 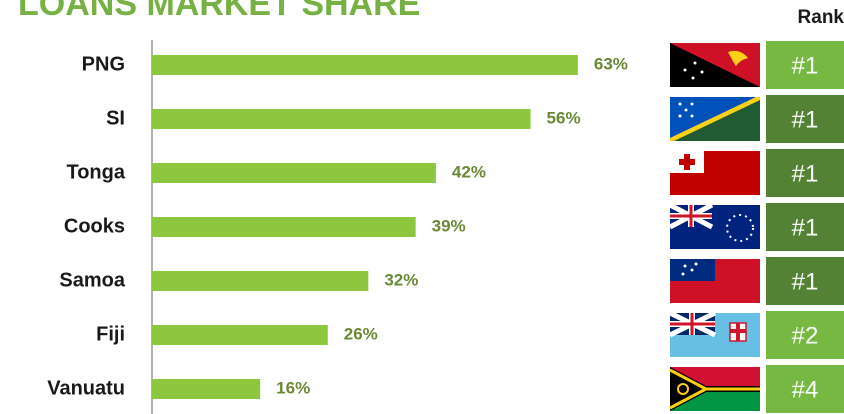 What do you see at coordinates (94, 226) in the screenshot?
I see `category-label: Cooks` at bounding box center [94, 226].